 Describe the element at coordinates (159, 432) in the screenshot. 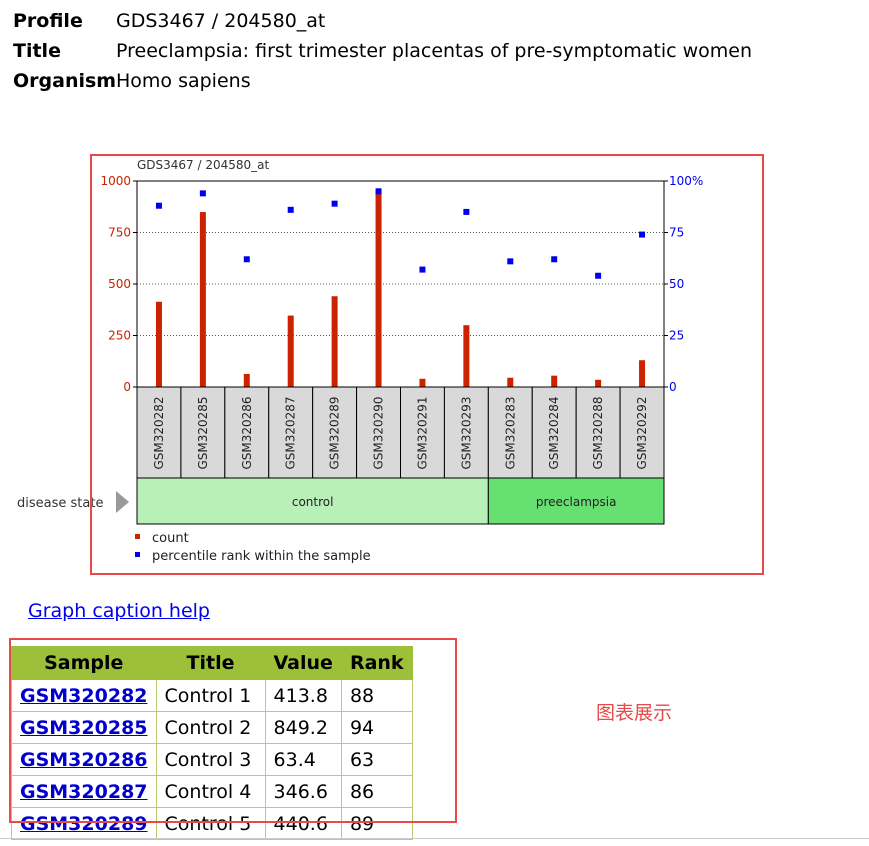

I see `x-tick-label: GSM320282` at that location.